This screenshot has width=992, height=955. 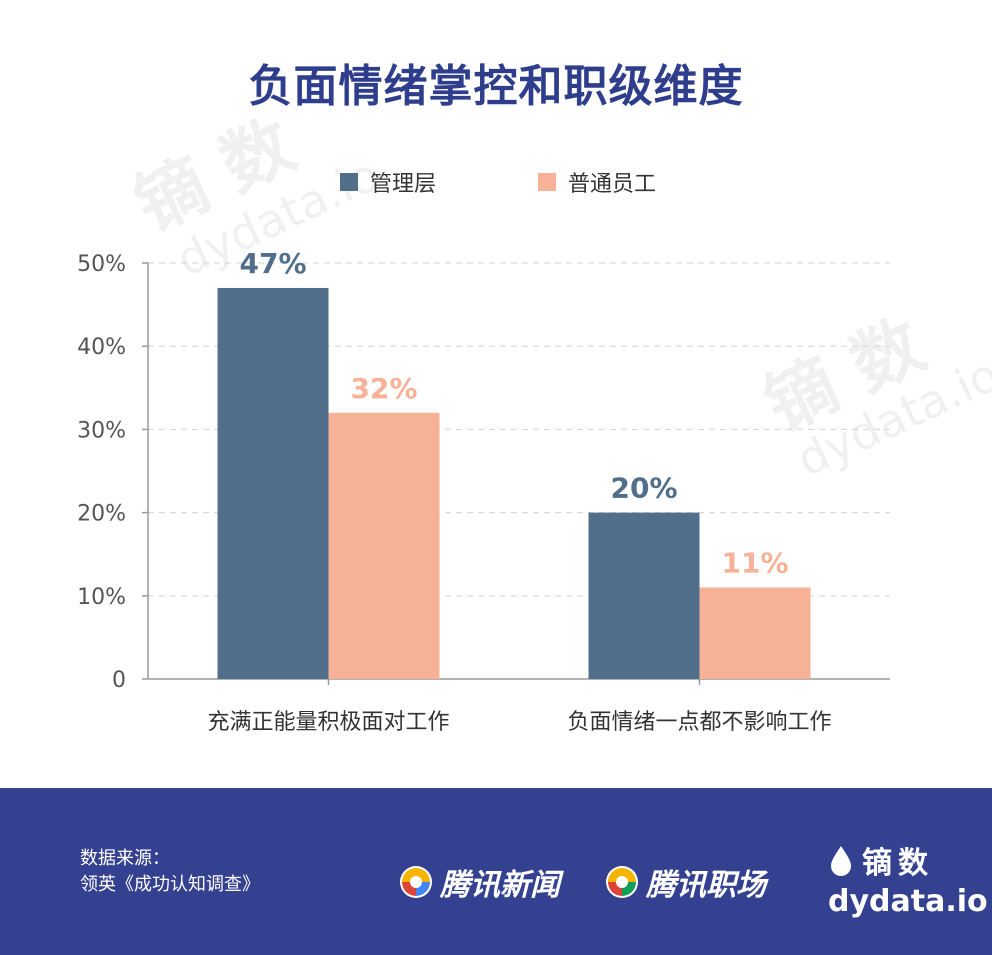 I want to click on legend-label-staff: 普通员工, so click(x=612, y=184).